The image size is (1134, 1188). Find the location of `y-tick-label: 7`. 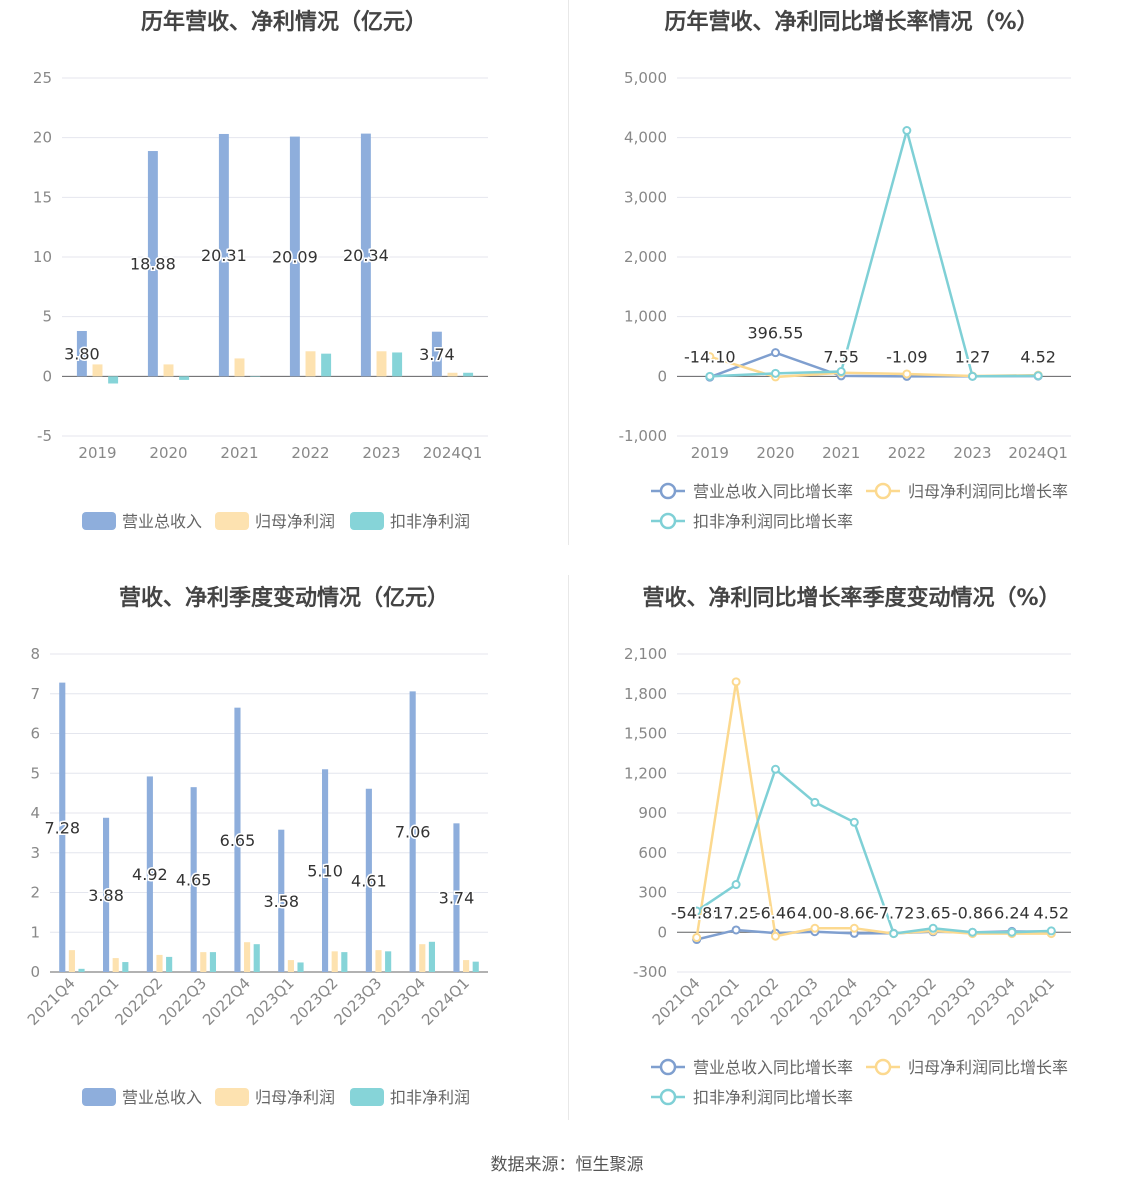

y-tick-label: 7 is located at coordinates (35, 694).